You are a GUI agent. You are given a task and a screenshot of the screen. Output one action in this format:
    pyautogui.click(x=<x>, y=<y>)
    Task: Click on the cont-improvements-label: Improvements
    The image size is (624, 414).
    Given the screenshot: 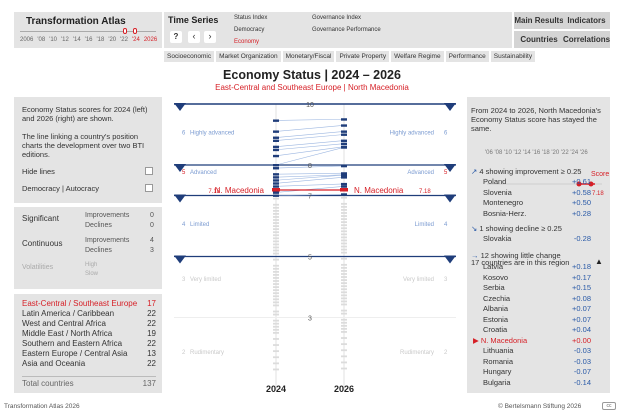 What is the action you would take?
    pyautogui.click(x=107, y=240)
    